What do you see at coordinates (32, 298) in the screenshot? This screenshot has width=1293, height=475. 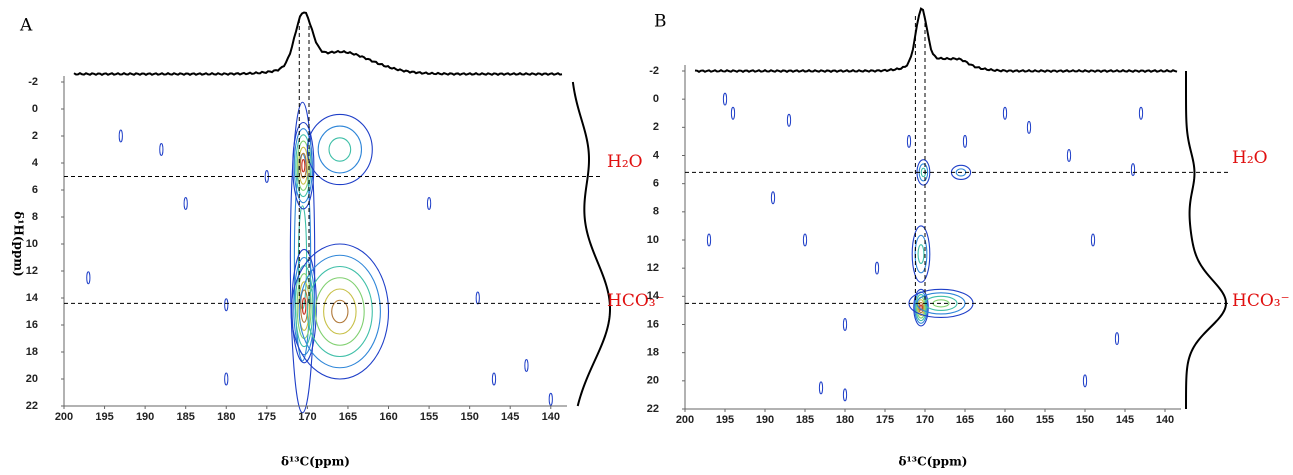 I see `y-tick-label: 14` at bounding box center [32, 298].